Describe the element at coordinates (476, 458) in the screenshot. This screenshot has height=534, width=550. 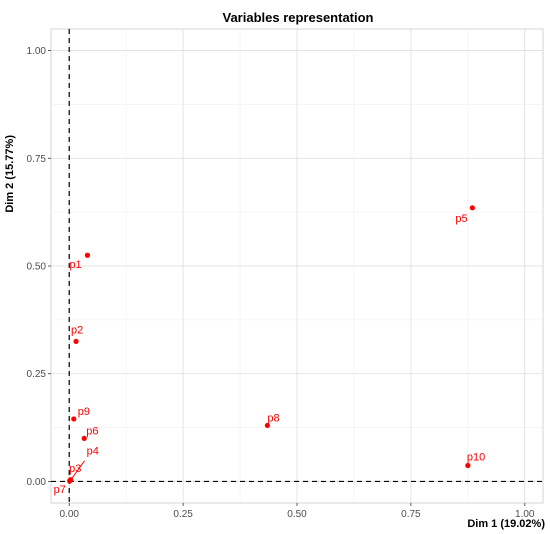
I see `point-label-p10: p10` at that location.